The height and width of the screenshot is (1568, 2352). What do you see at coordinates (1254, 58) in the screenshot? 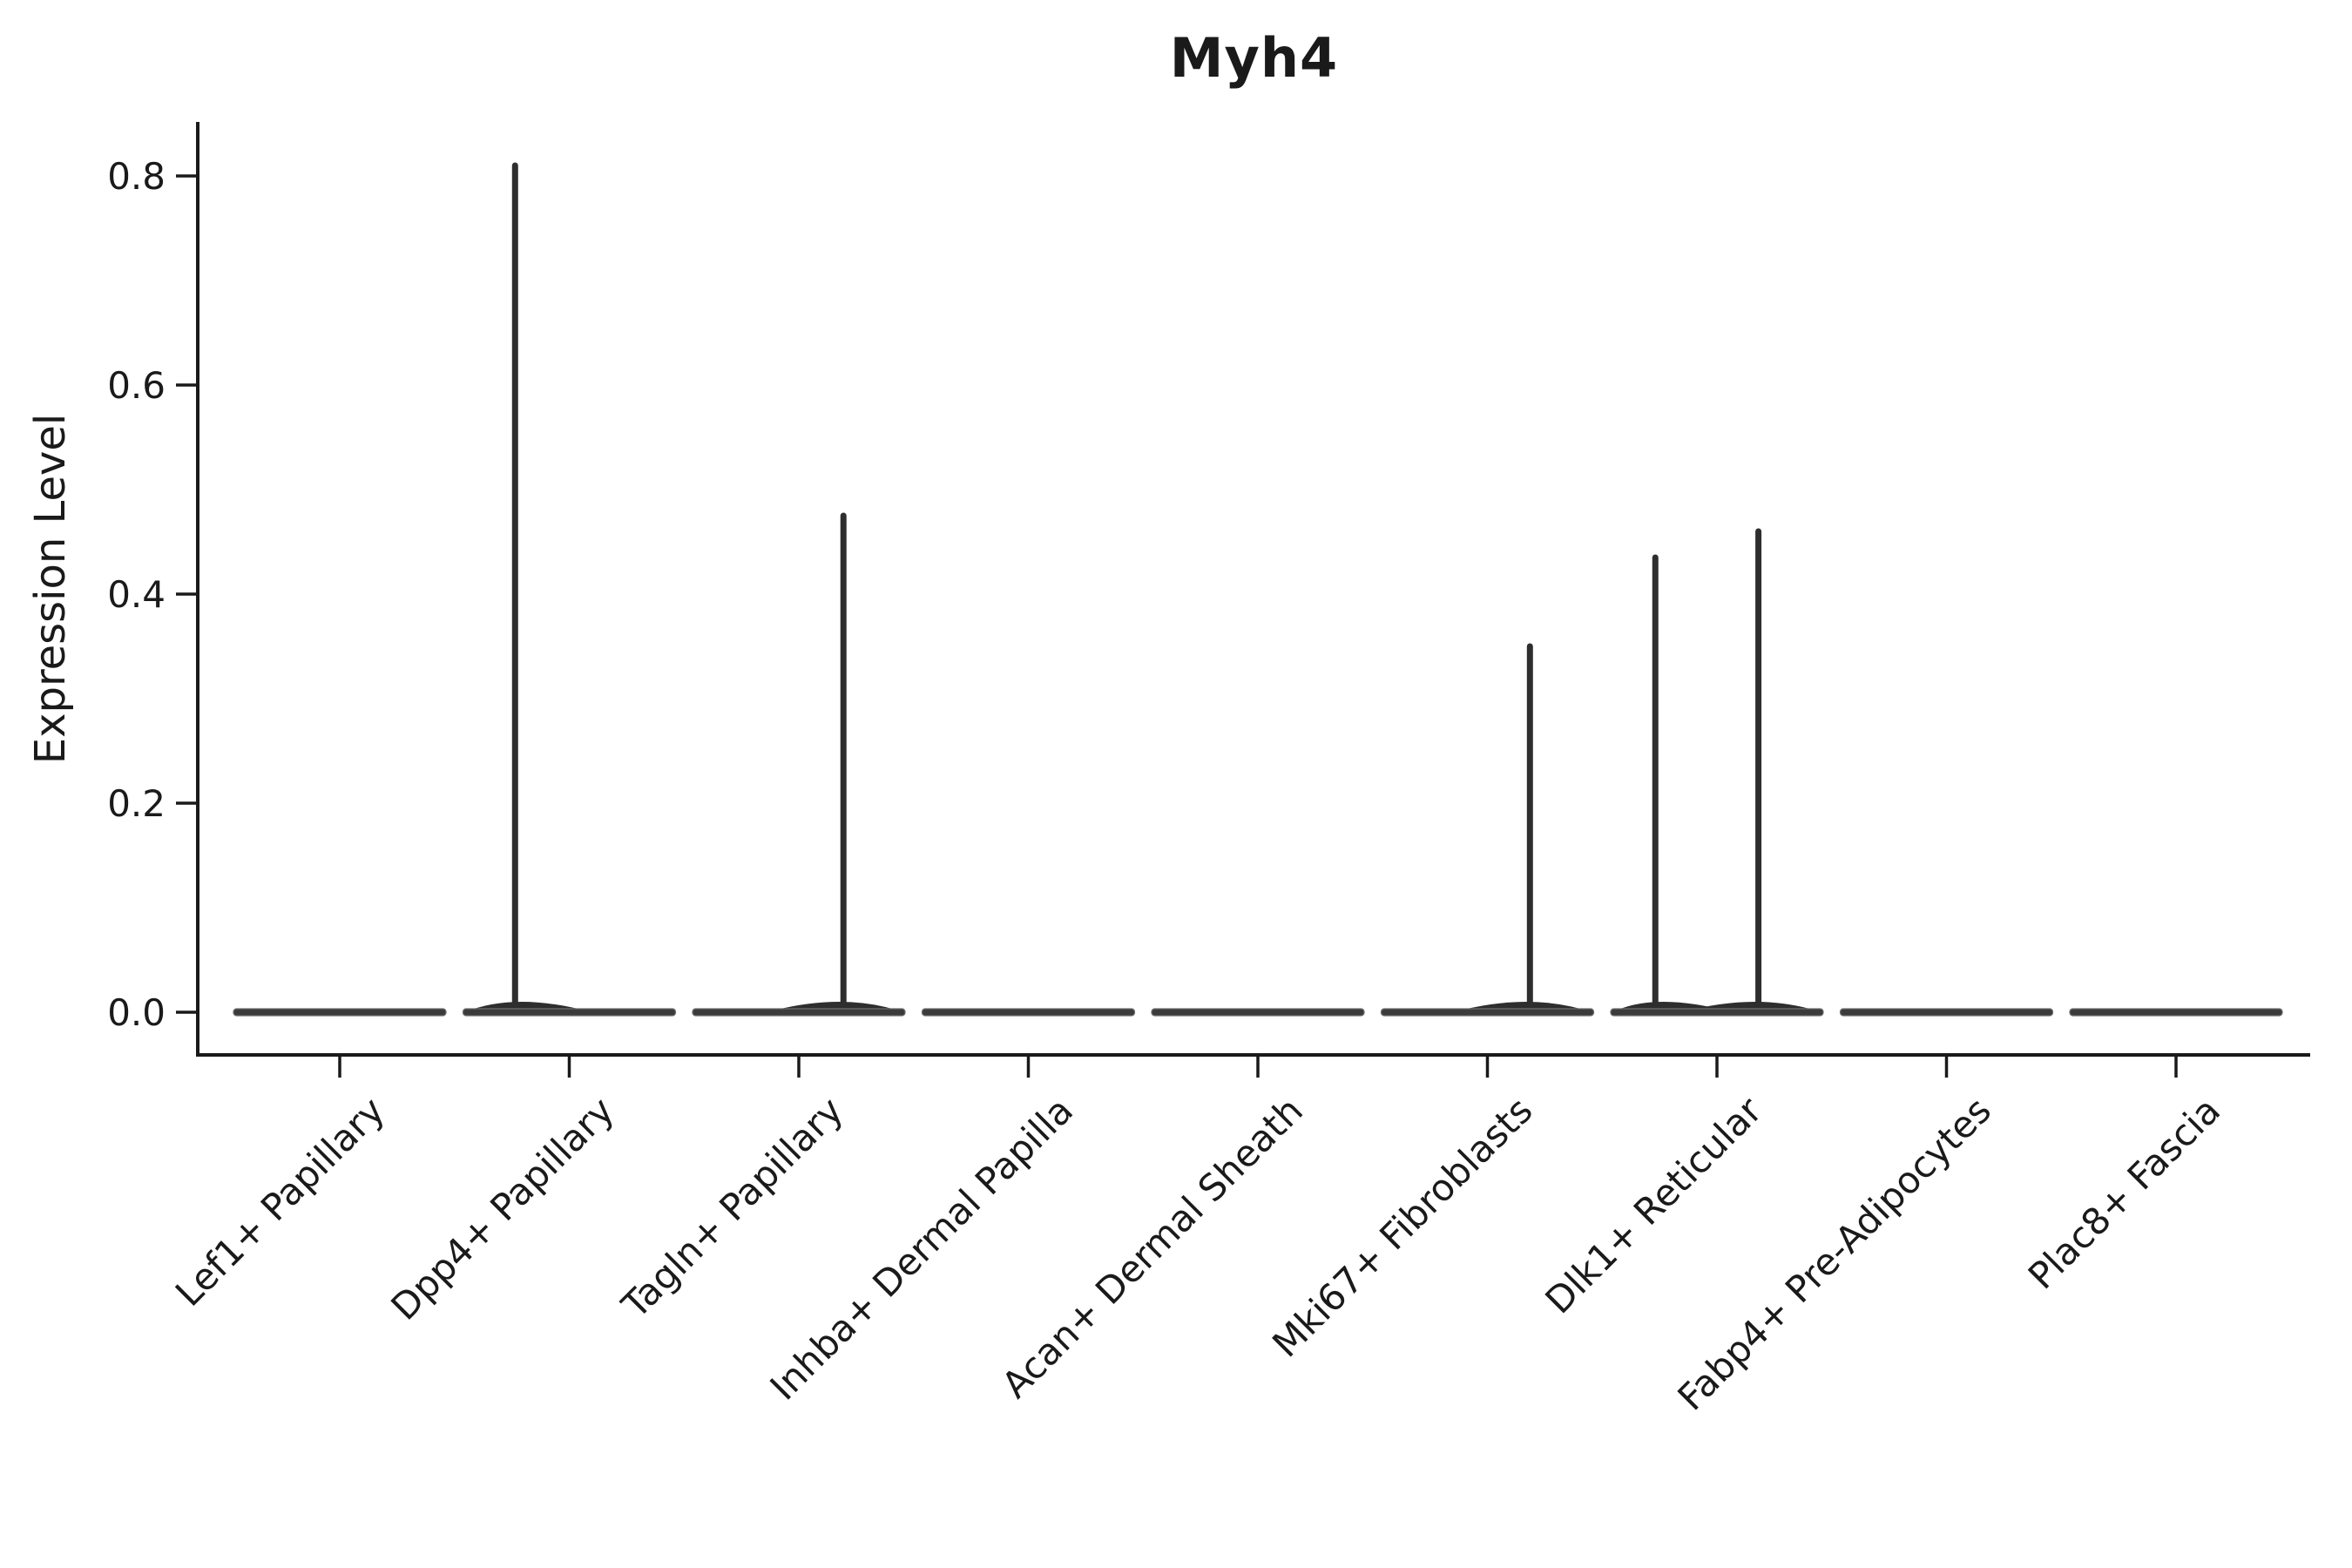
I see `chart-title: Myh4` at bounding box center [1254, 58].